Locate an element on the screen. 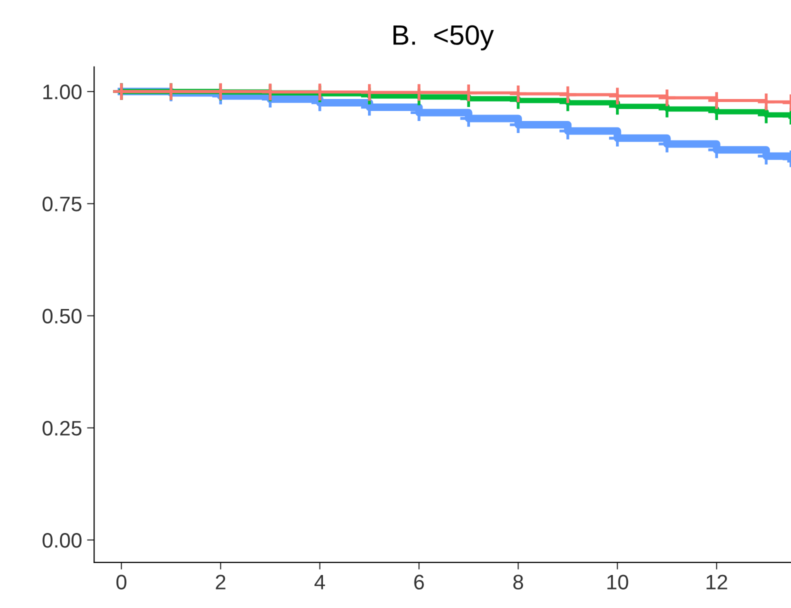 The height and width of the screenshot is (608, 791). chart-title: B. <50y is located at coordinates (444, 37).